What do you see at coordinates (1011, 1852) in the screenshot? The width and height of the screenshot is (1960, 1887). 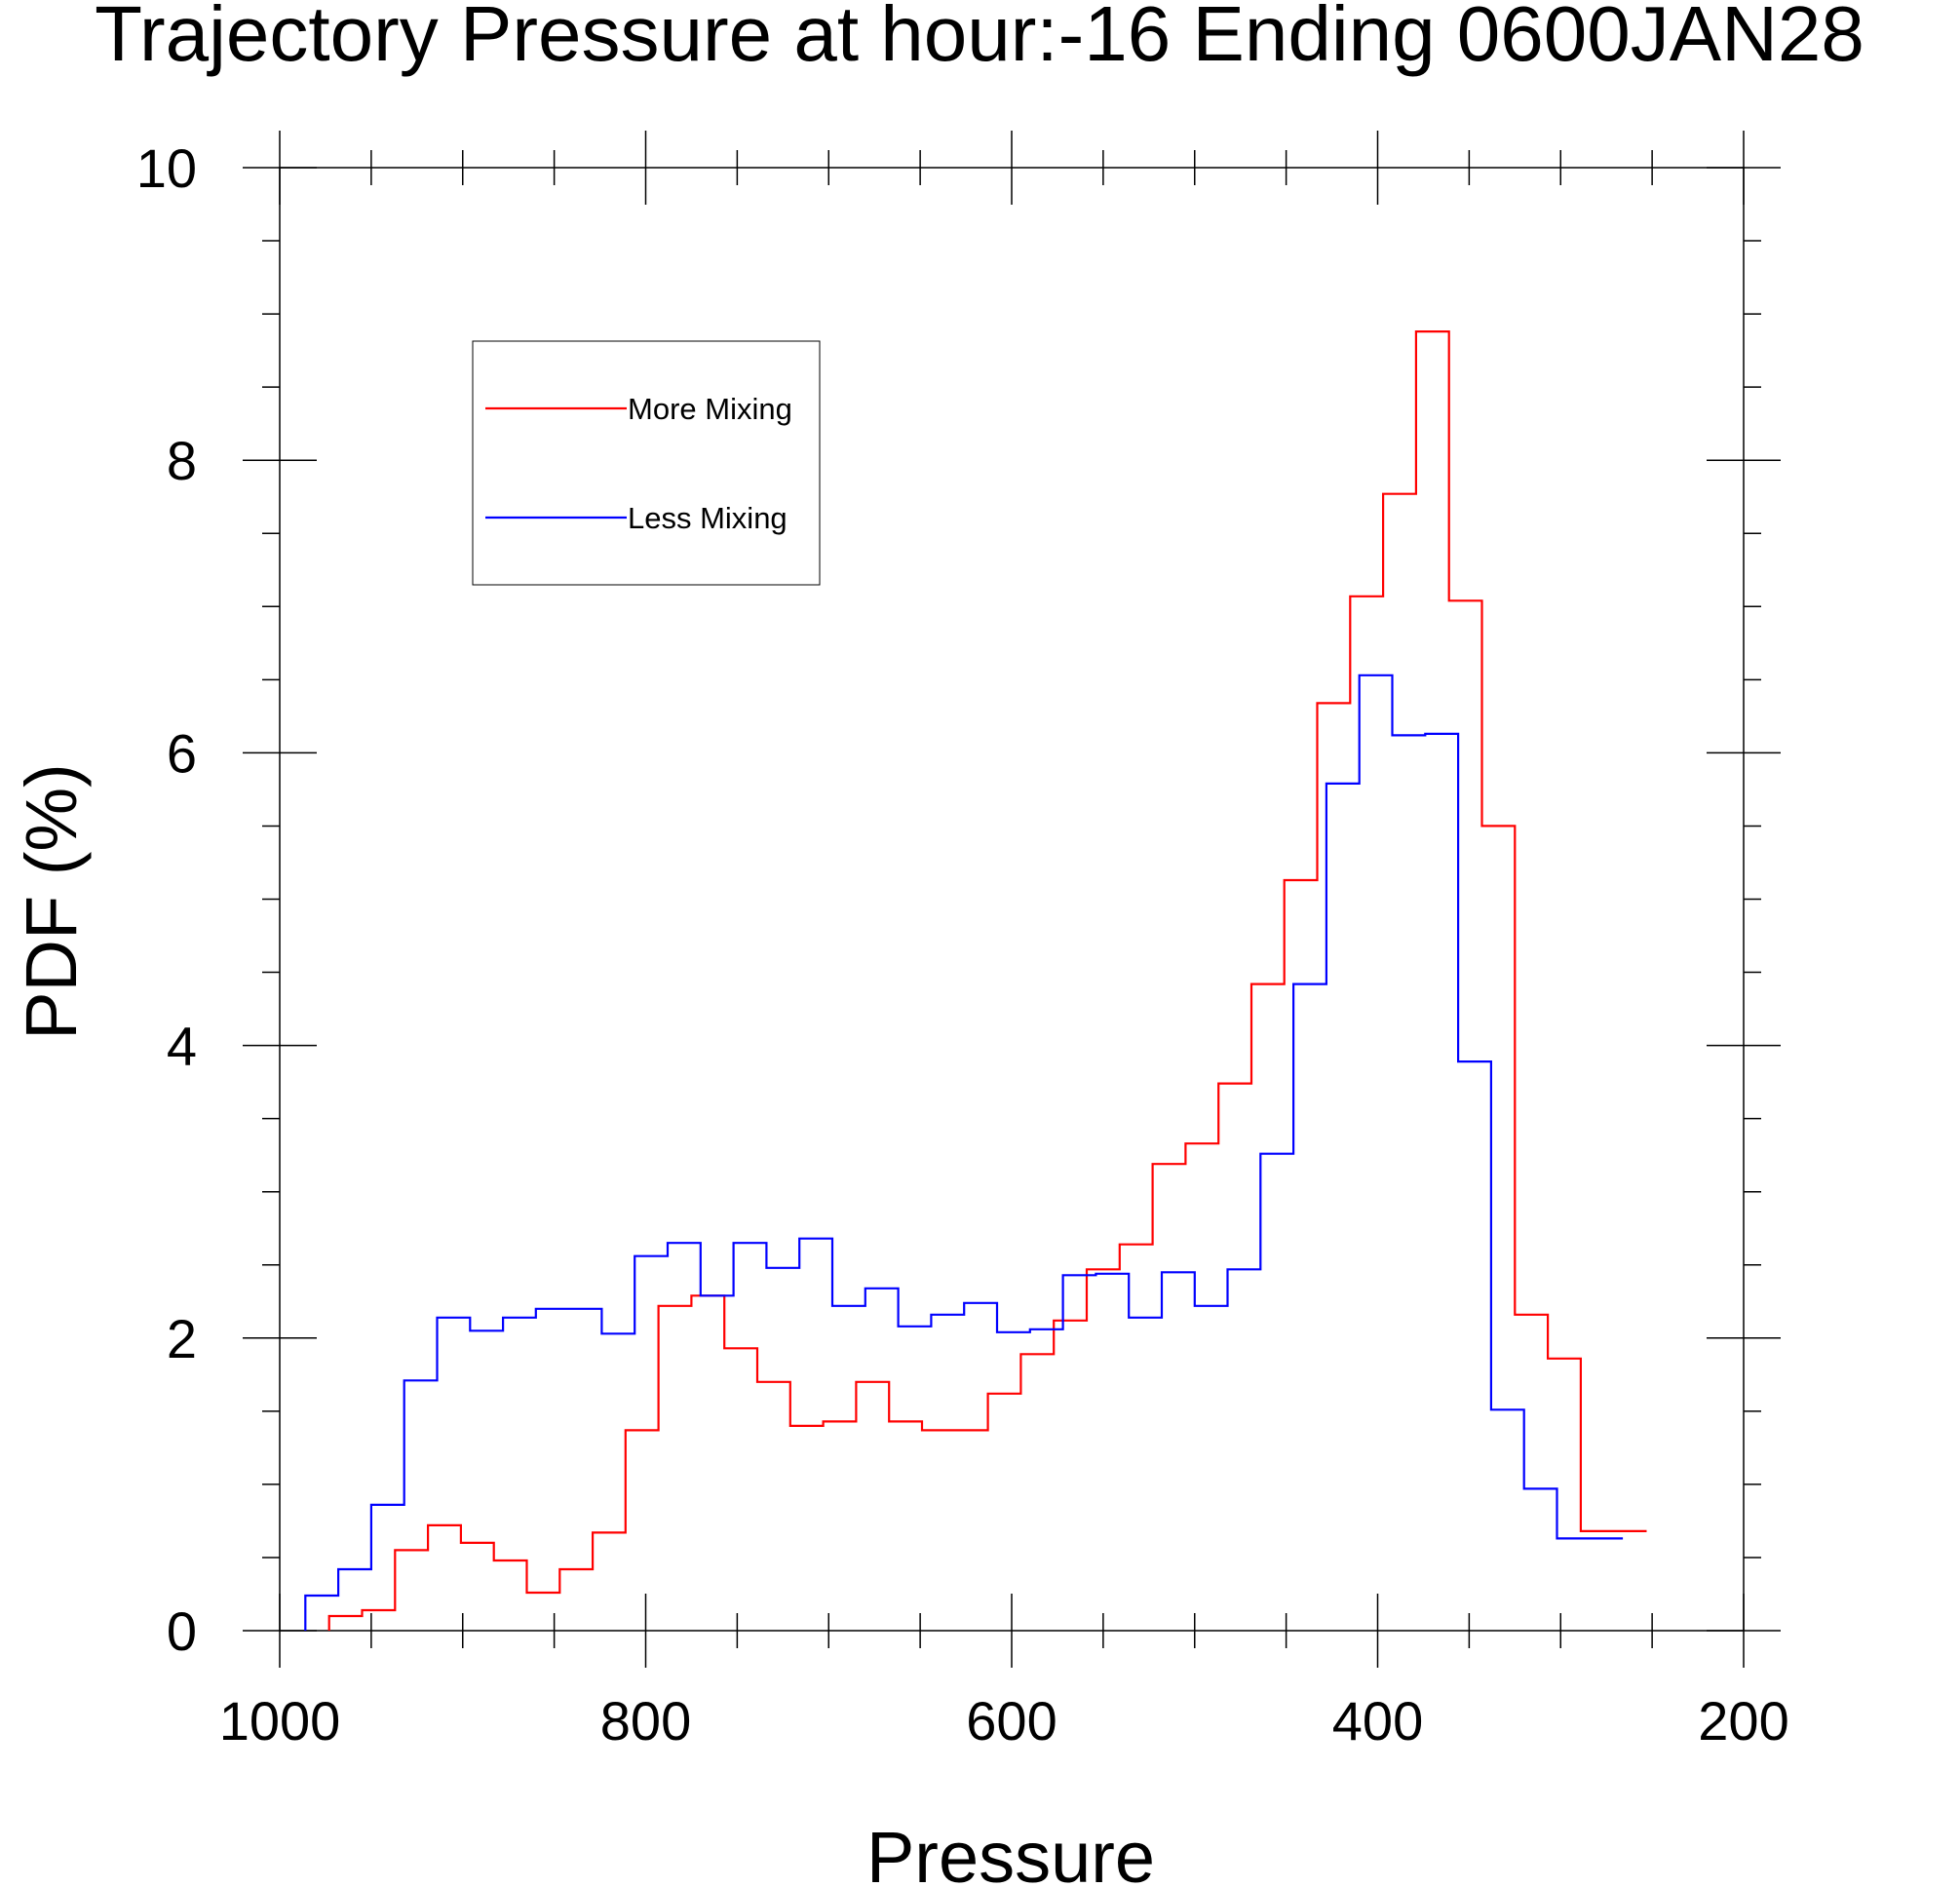 I see `x-axis-label: Pressure` at bounding box center [1011, 1852].